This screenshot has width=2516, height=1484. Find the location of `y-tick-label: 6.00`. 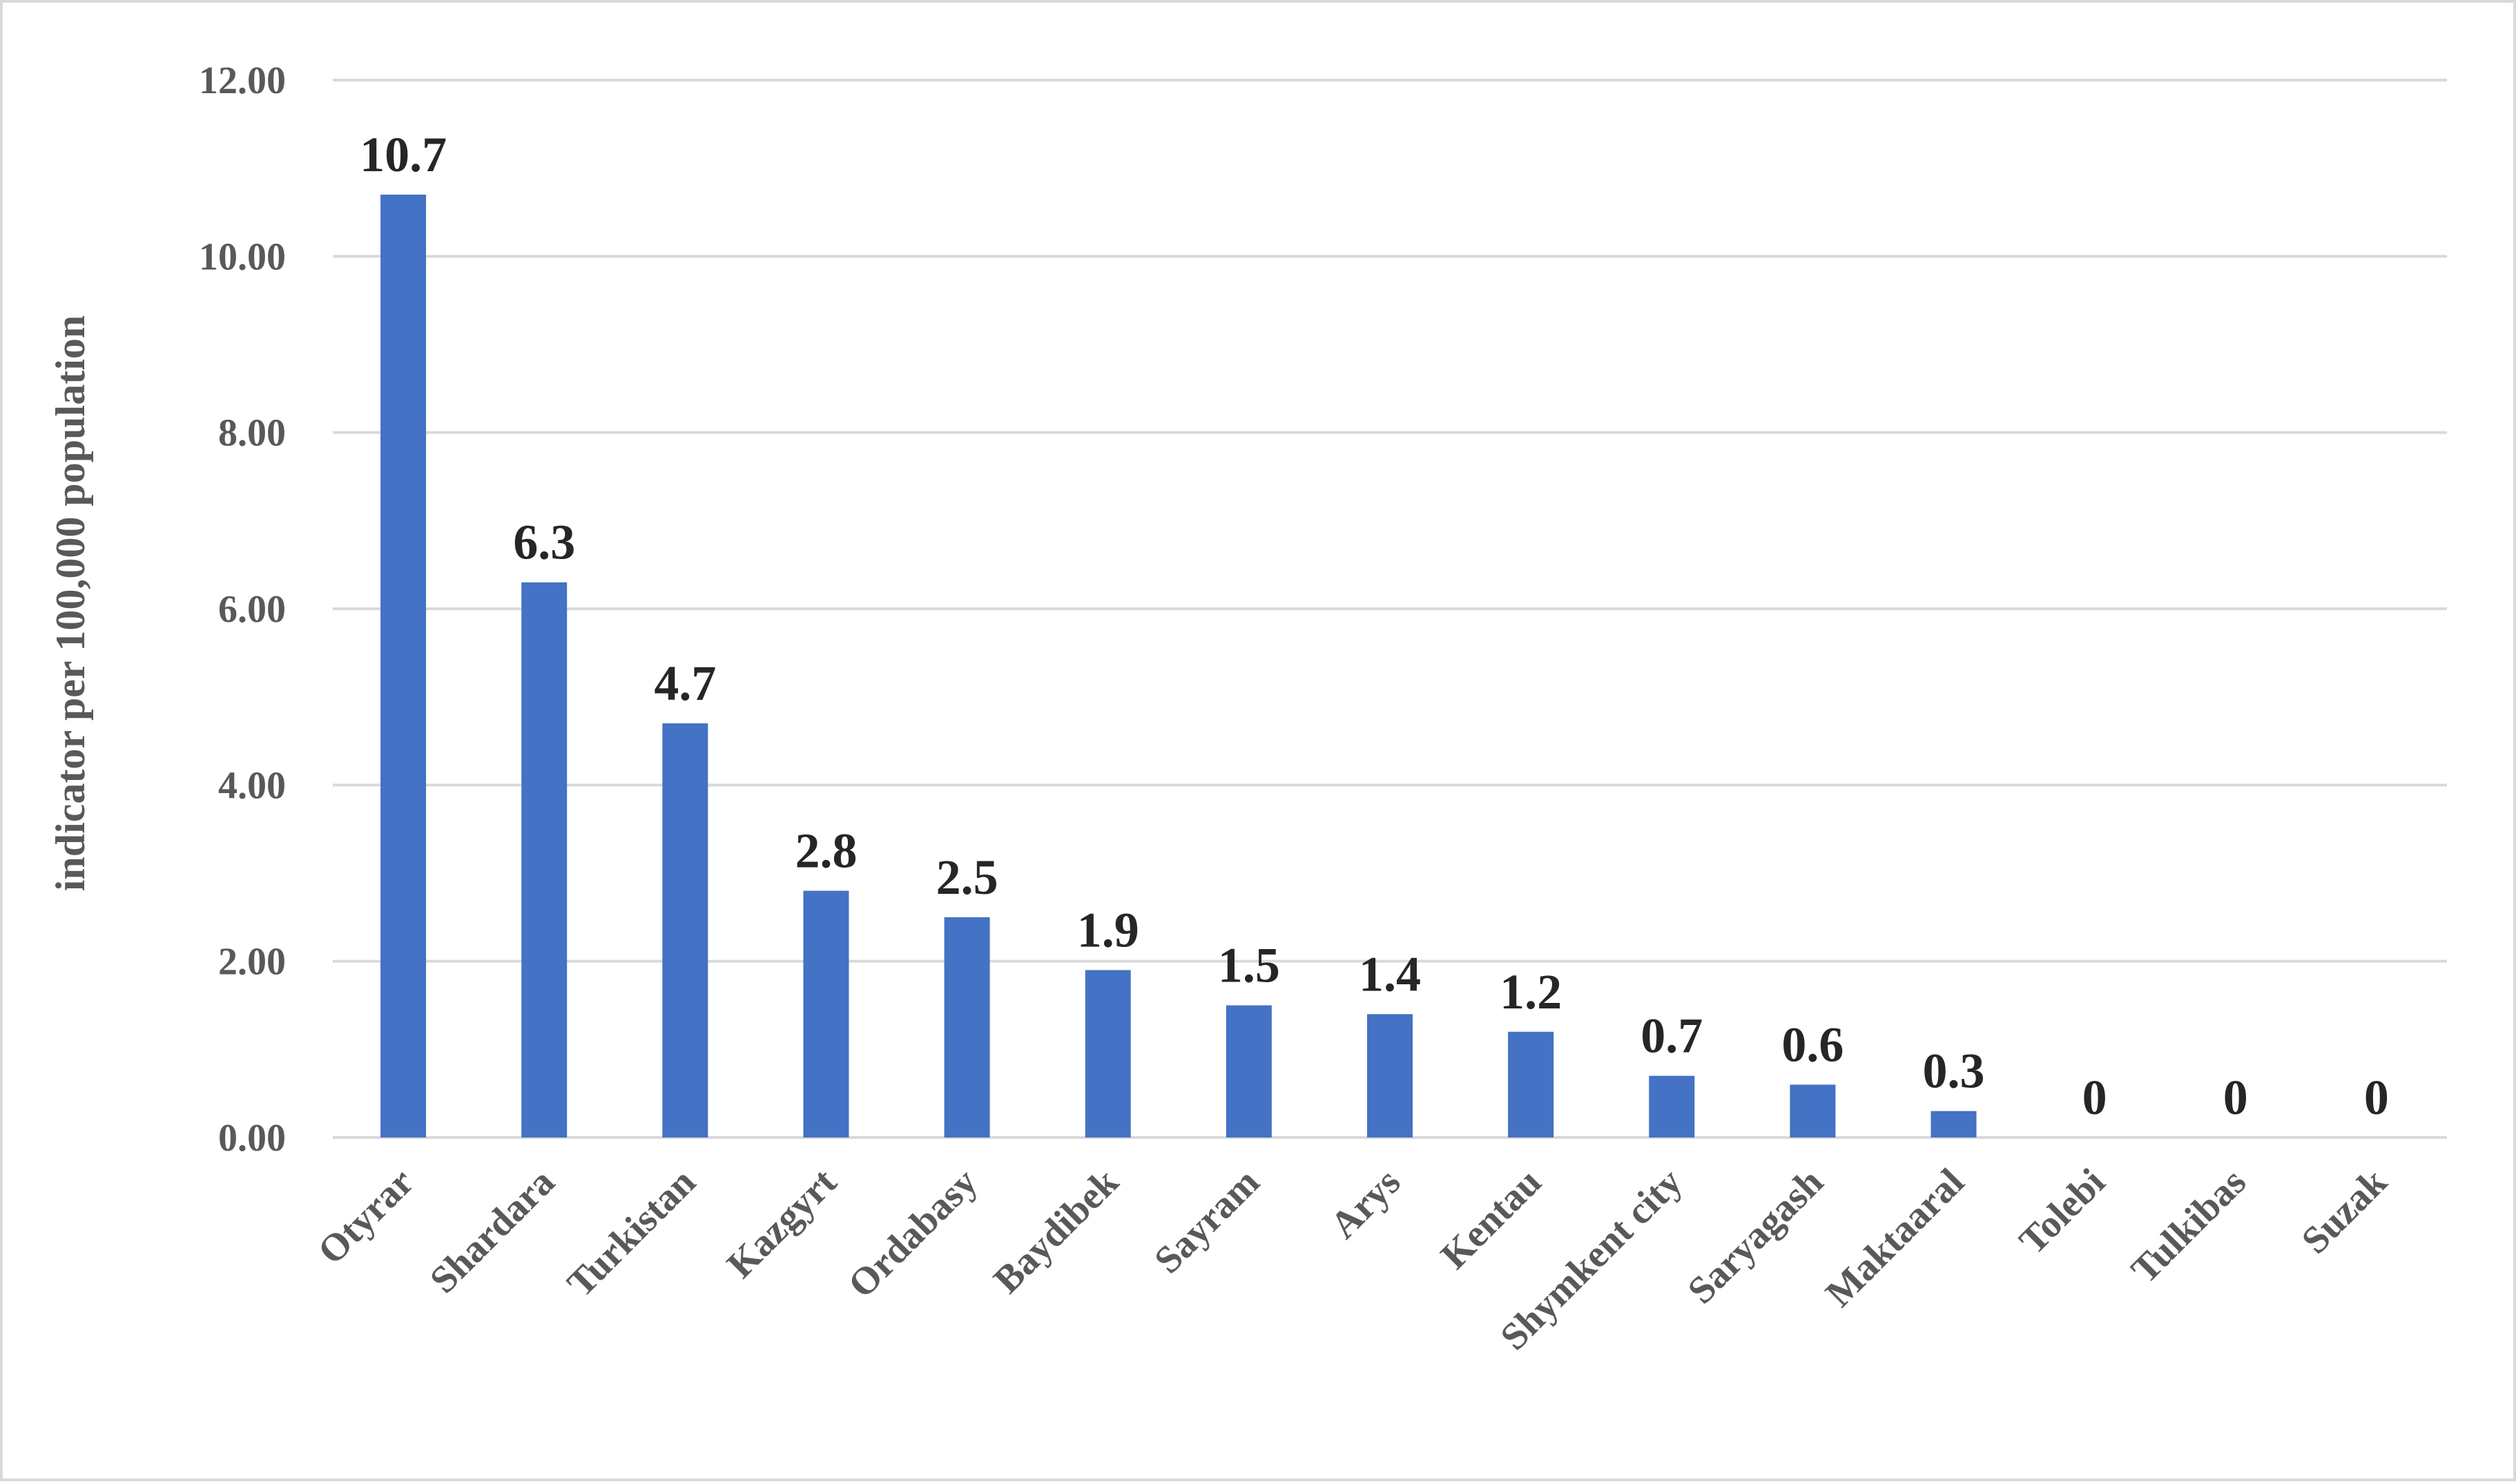

y-tick-label: 6.00 is located at coordinates (252, 609).